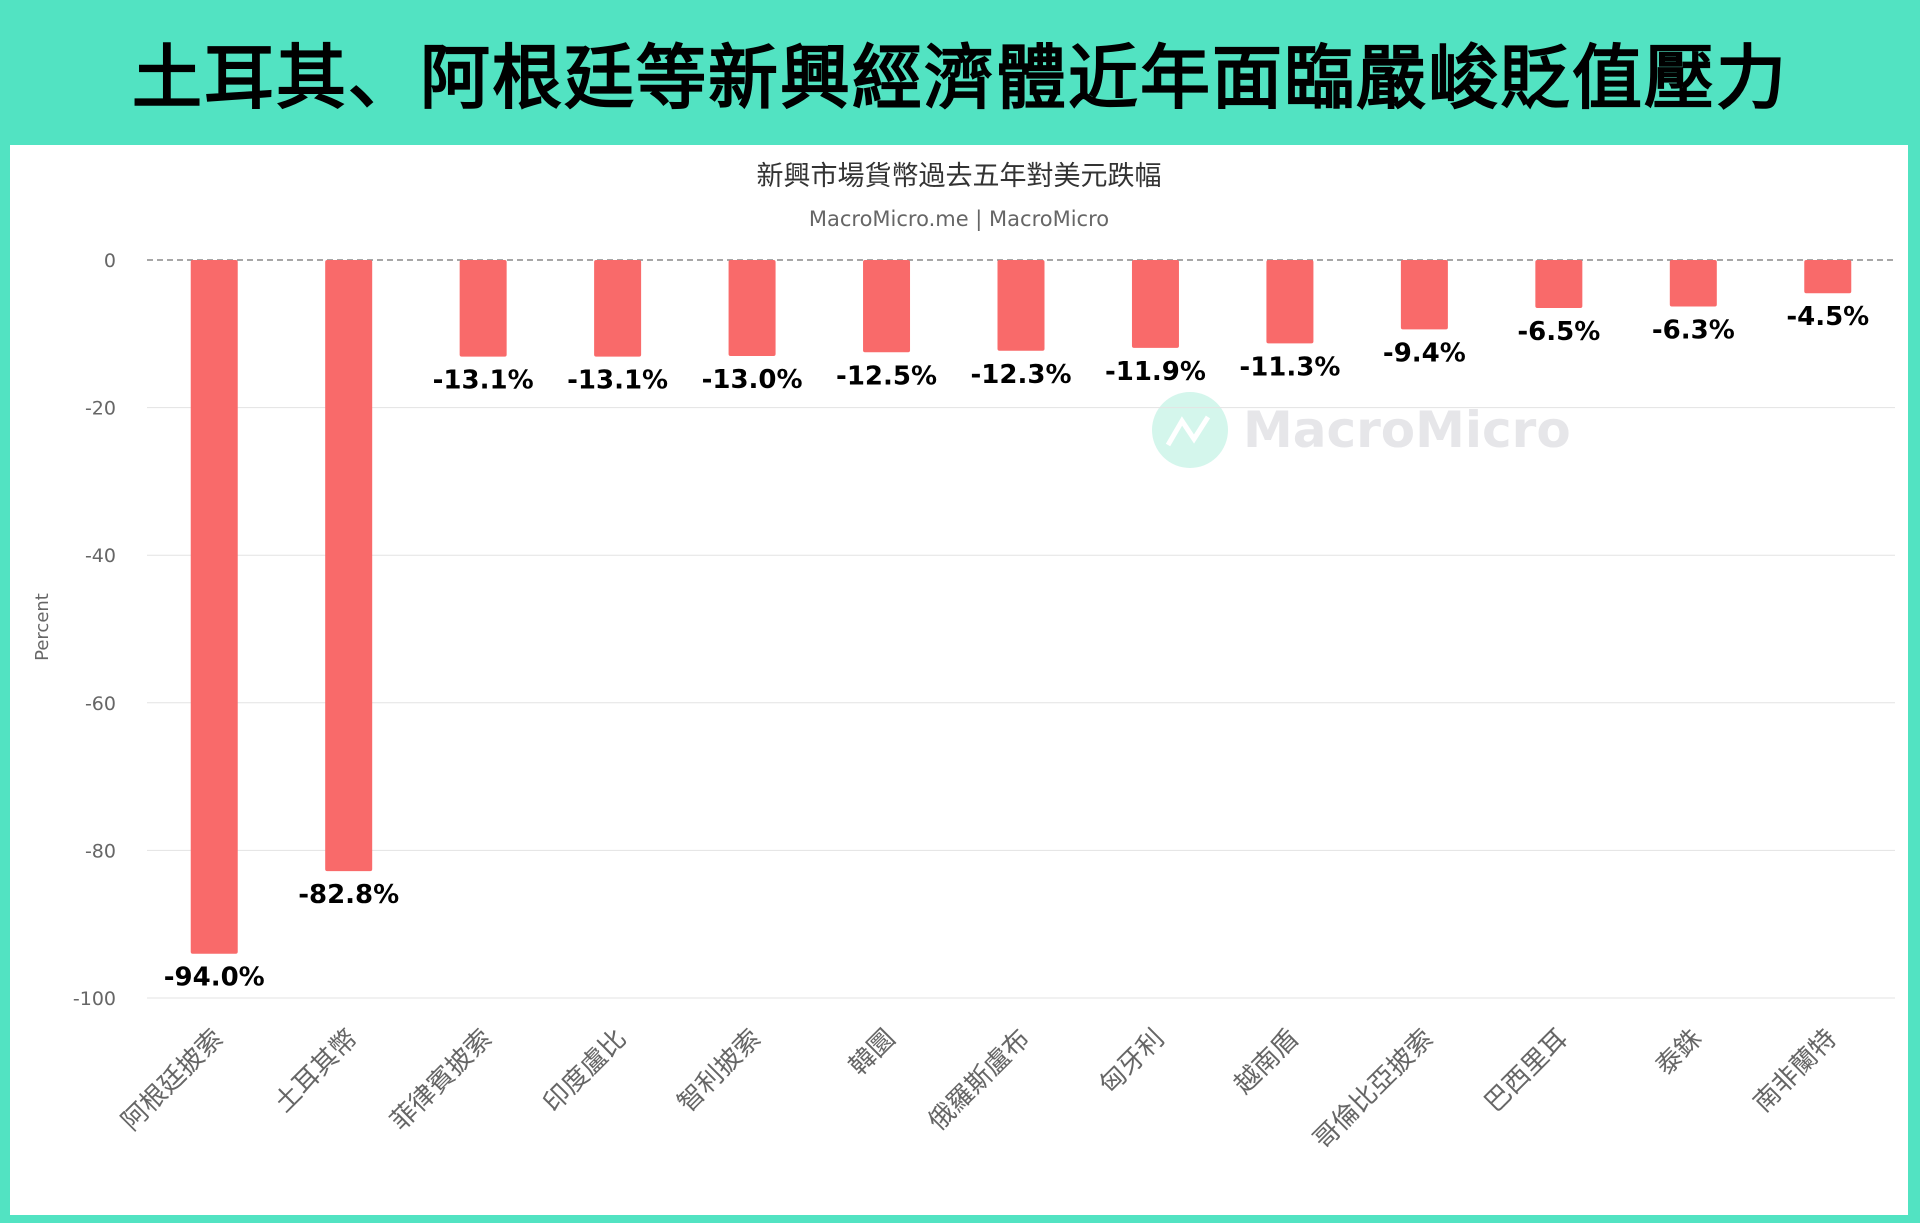 This screenshot has width=1920, height=1223. I want to click on data-label: -12.5%, so click(886, 376).